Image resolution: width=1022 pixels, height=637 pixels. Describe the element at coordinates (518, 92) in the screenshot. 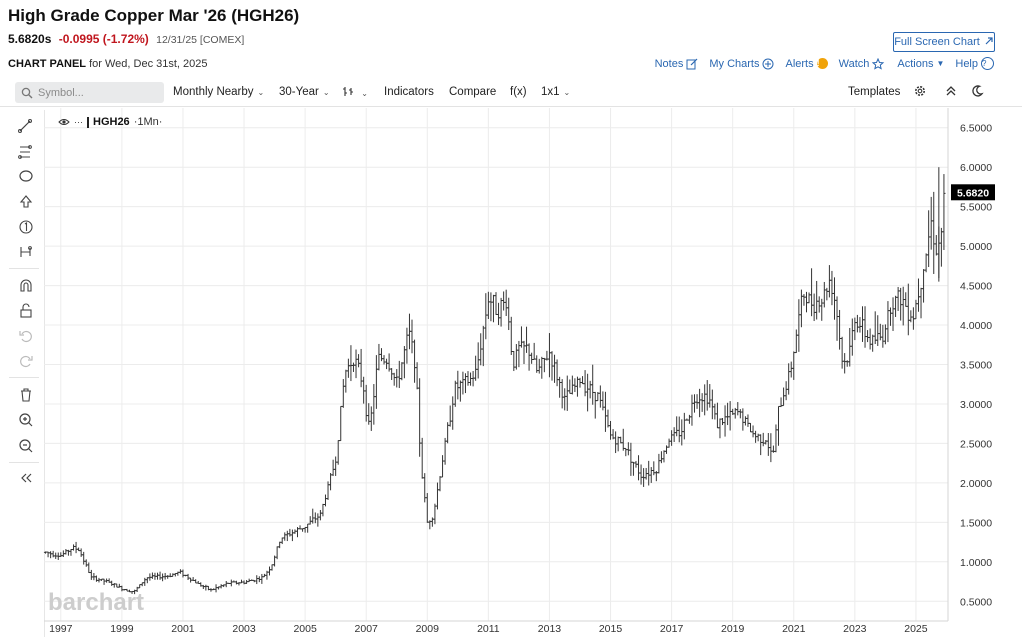

I see `fx-button: f(x)` at that location.